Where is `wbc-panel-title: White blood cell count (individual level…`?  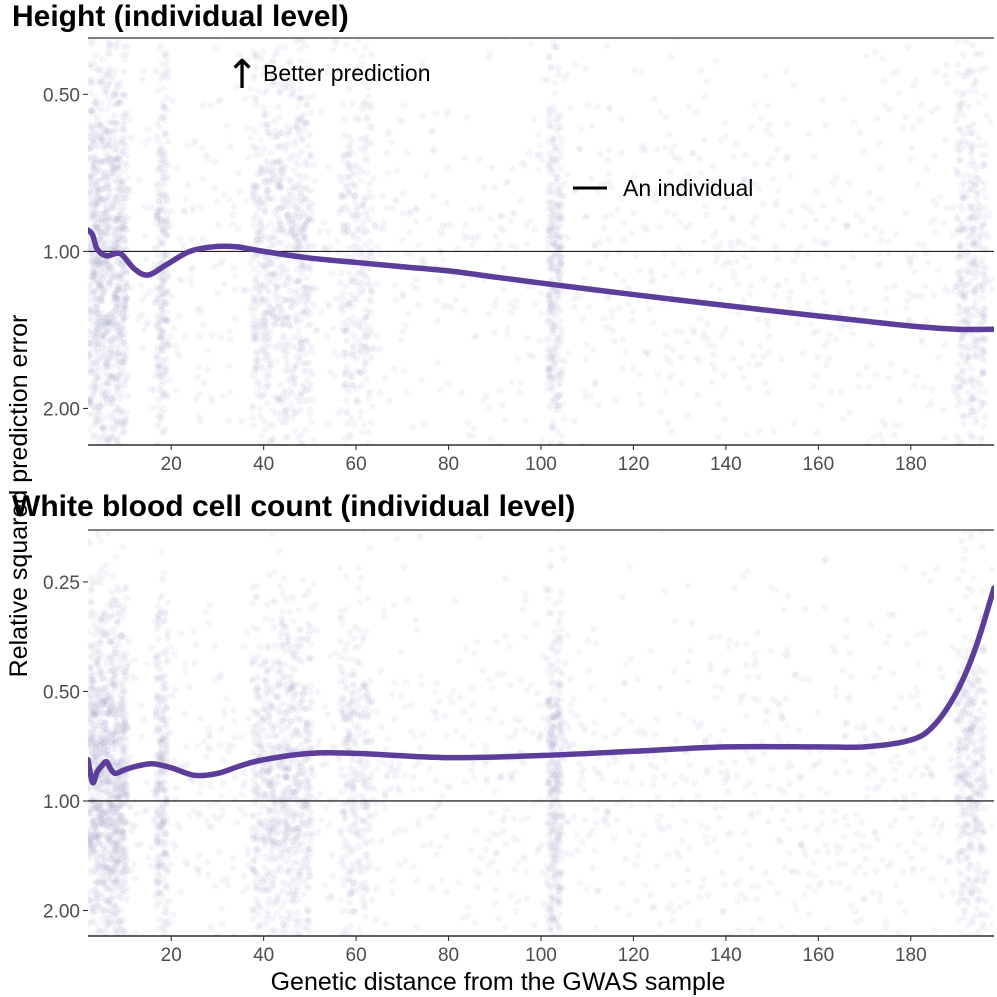
wbc-panel-title: White blood cell count (individual level… is located at coordinates (293, 506).